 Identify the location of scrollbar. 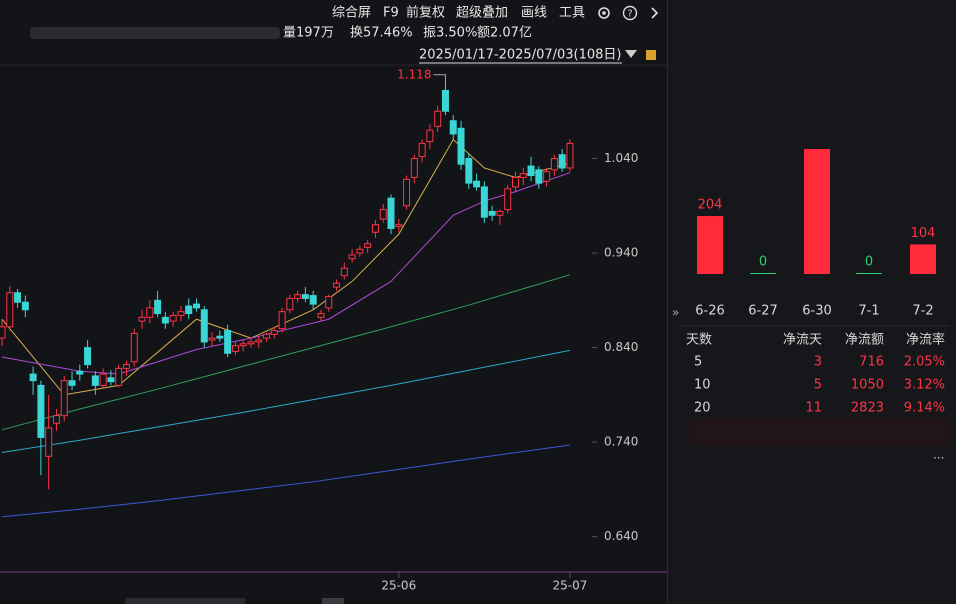
(185, 601).